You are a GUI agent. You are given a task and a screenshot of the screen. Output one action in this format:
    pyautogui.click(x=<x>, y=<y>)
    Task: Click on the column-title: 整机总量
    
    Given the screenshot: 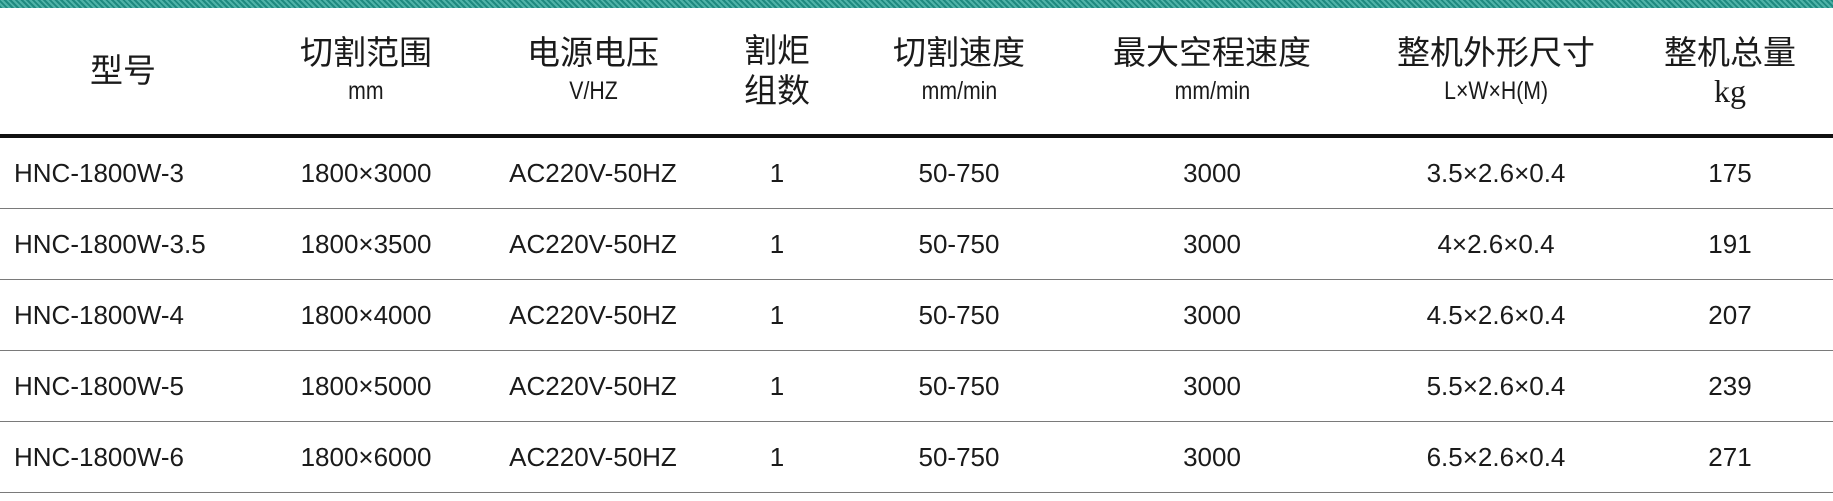 What is the action you would take?
    pyautogui.click(x=1730, y=52)
    